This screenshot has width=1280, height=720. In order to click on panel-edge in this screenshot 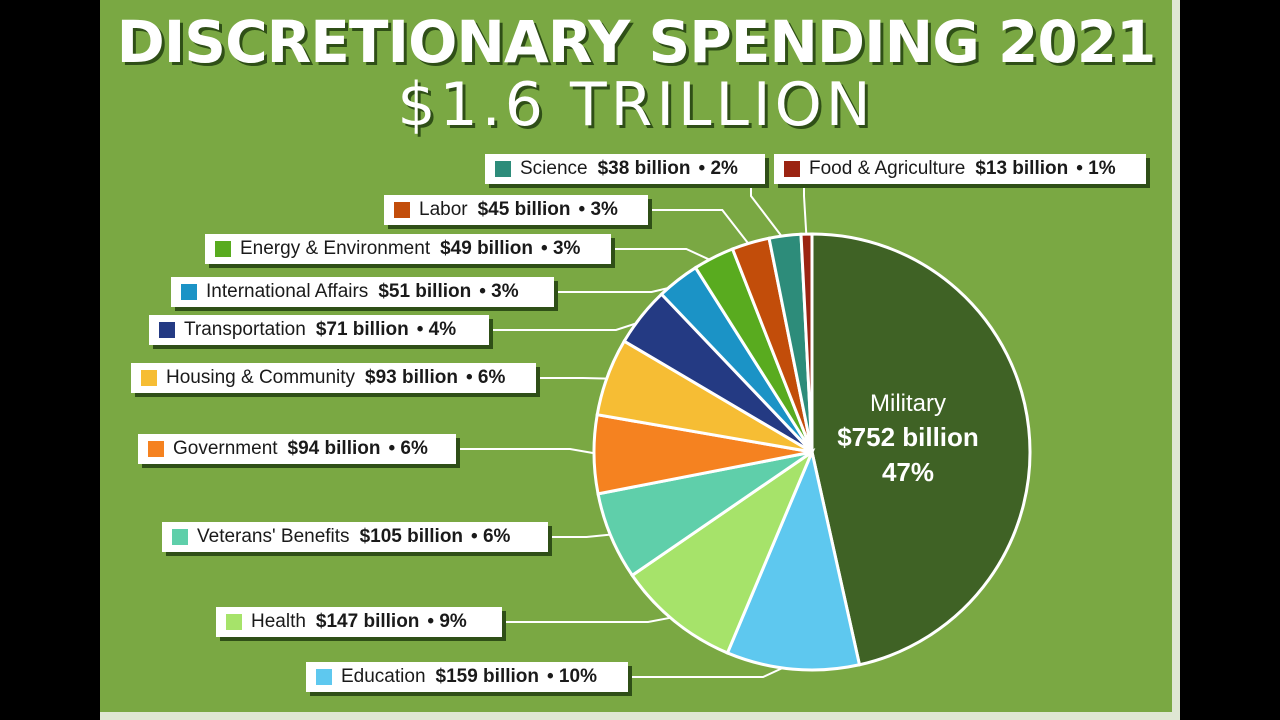, I will do `click(1176, 360)`.